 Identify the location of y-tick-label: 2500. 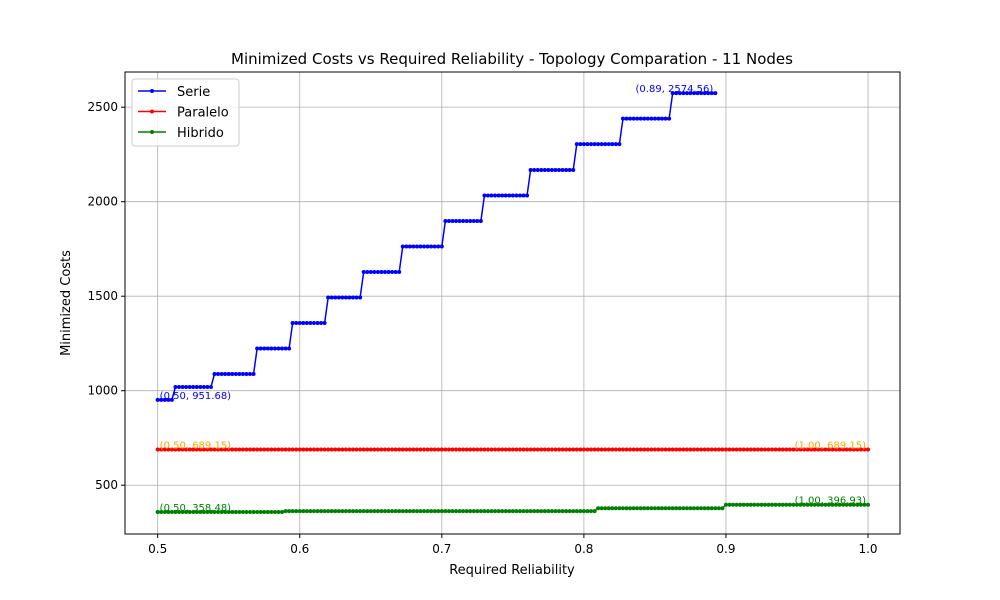
(102, 107).